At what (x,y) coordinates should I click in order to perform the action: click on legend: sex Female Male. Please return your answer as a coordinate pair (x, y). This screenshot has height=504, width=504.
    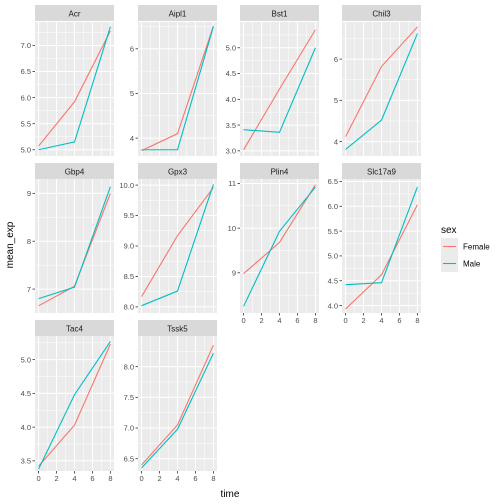
    Looking at the image, I should click on (465, 248).